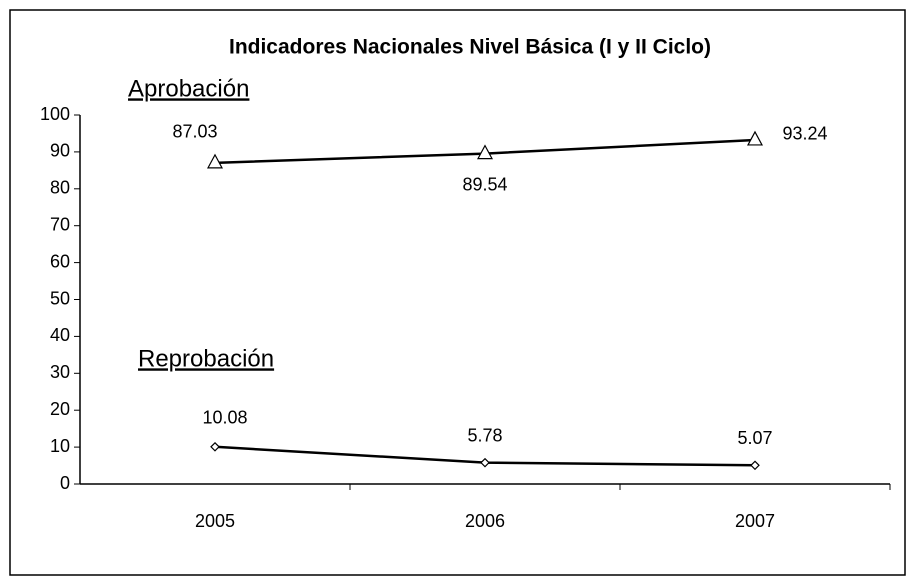 This screenshot has height=587, width=915. I want to click on y-tick-label: 60, so click(60, 261).